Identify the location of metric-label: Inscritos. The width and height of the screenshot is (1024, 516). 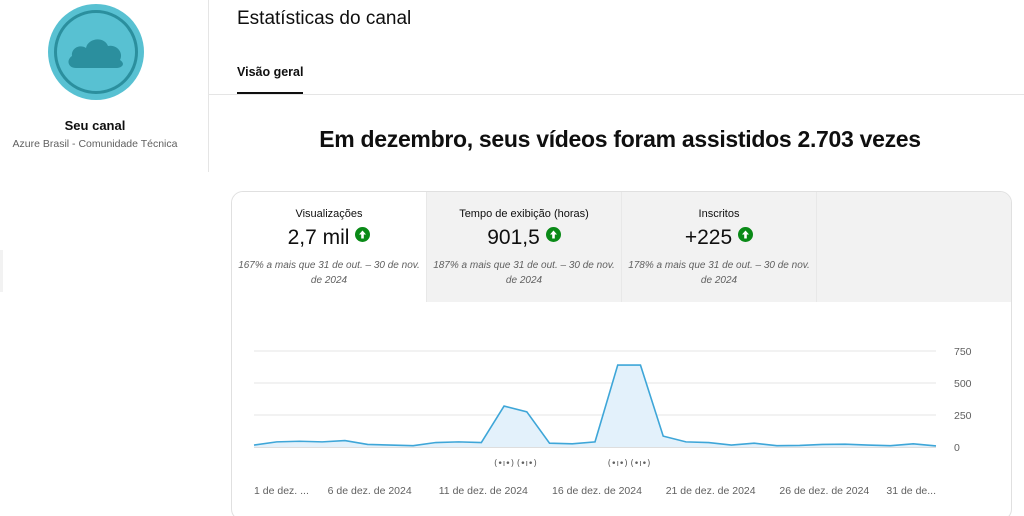
(719, 214).